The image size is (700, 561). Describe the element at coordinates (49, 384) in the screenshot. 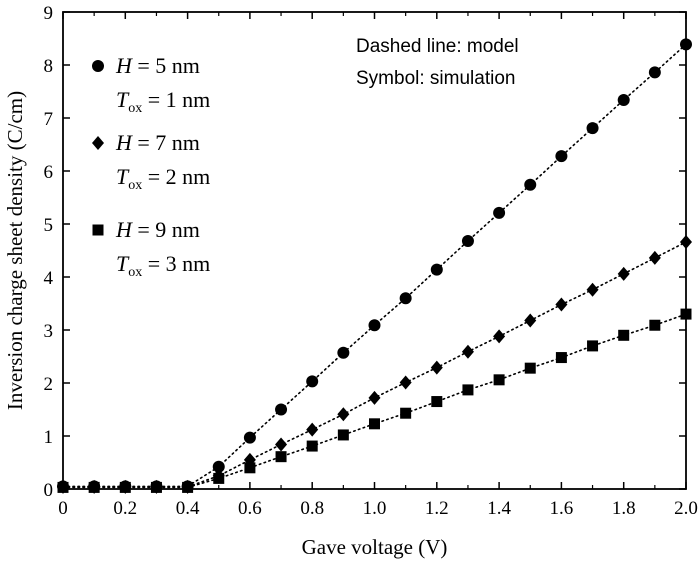

I see `y-tick-label: 2` at that location.